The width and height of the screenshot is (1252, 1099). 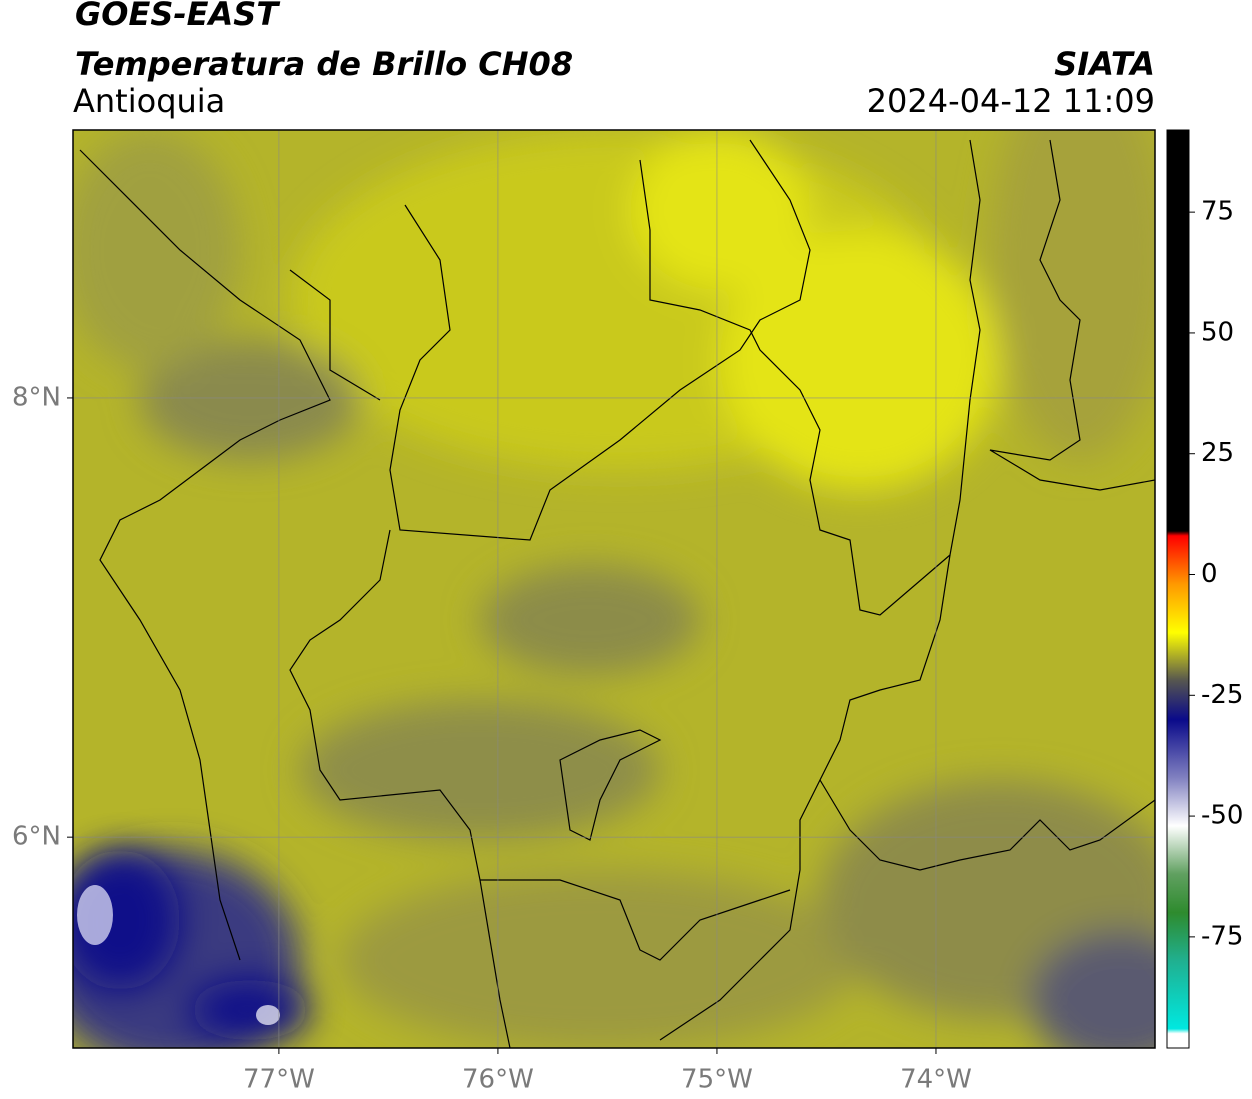 I want to click on source: SIATA, so click(x=1104, y=64).